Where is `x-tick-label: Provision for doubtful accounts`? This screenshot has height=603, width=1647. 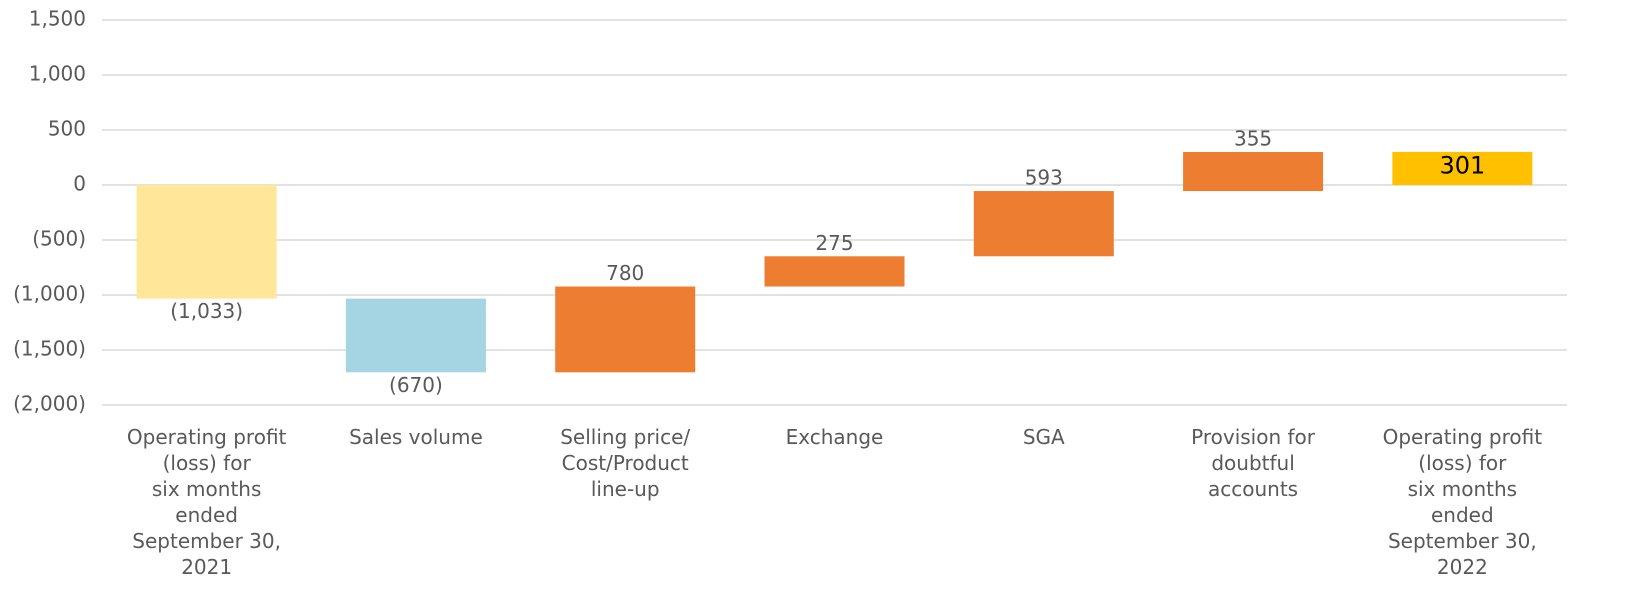 x-tick-label: Provision for doubtful accounts is located at coordinates (1253, 463).